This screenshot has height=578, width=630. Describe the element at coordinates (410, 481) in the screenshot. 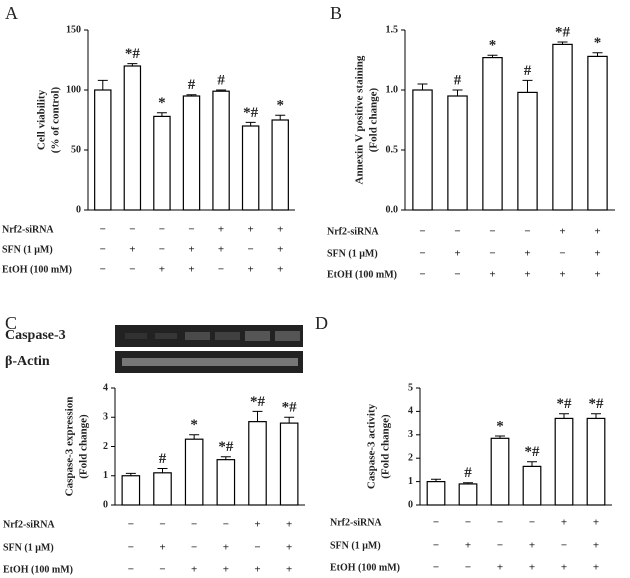

I see `y-tick-label: 1` at that location.